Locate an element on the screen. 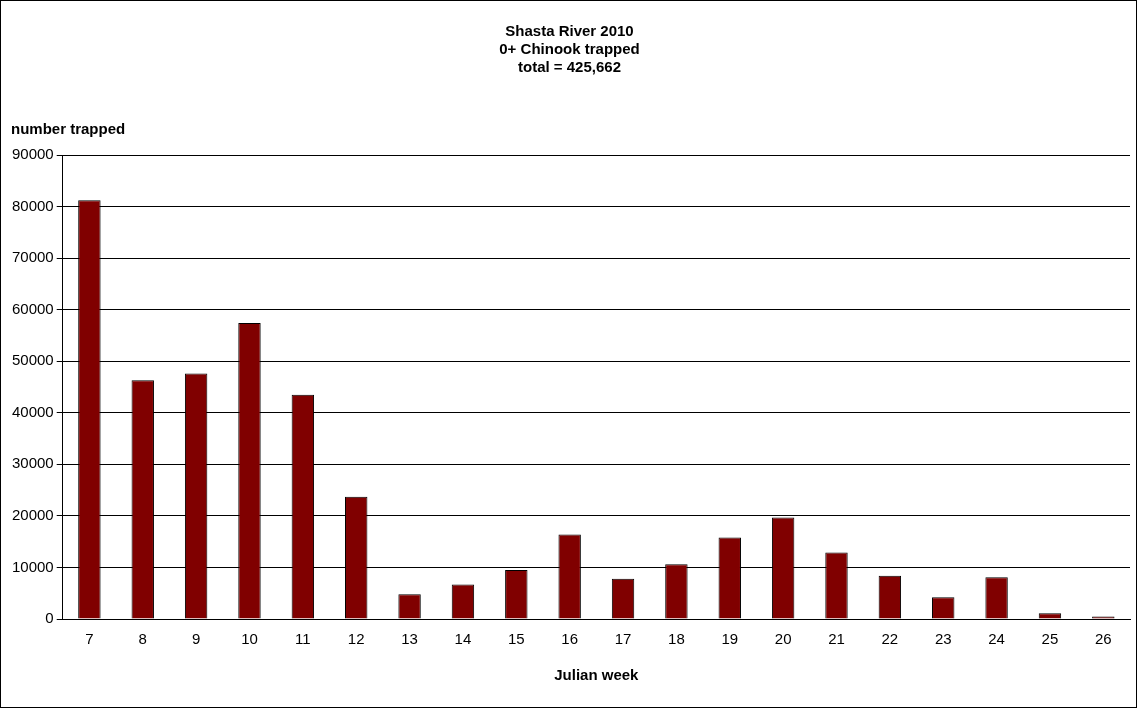  x-tick-label: 22 is located at coordinates (890, 639).